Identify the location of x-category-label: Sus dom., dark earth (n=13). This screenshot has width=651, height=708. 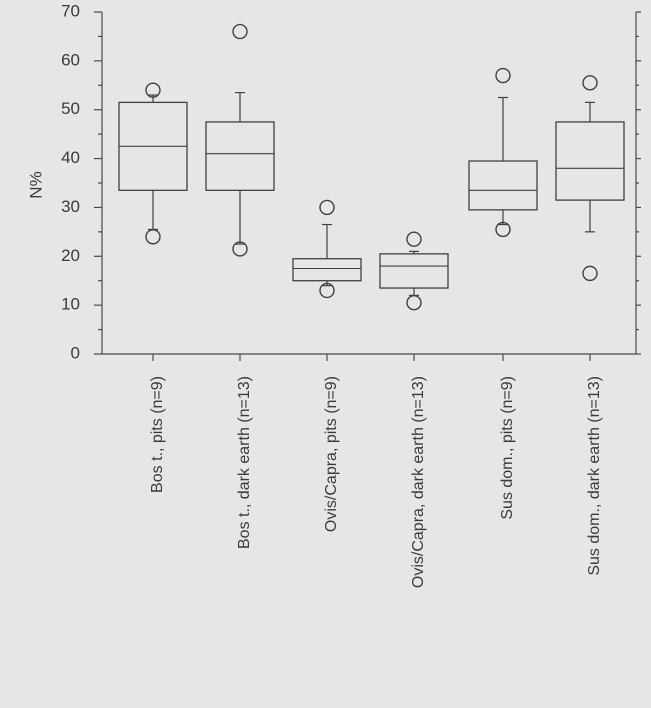
(594, 476).